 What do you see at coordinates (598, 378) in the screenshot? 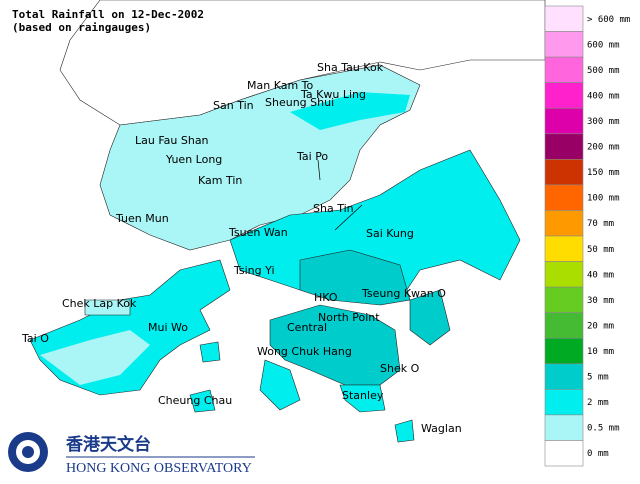
I see `legend-label: 5 mm` at bounding box center [598, 378].